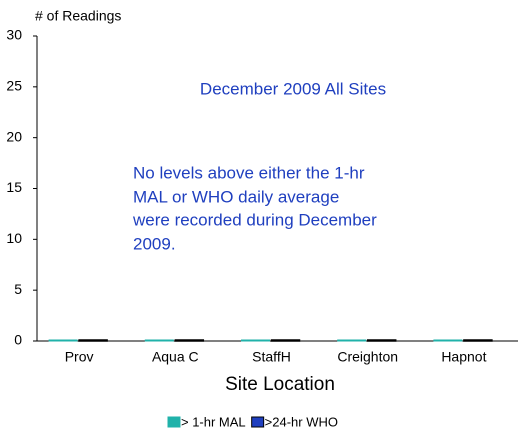  What do you see at coordinates (14, 136) in the screenshot?
I see `y-tick-label: 20` at bounding box center [14, 136].